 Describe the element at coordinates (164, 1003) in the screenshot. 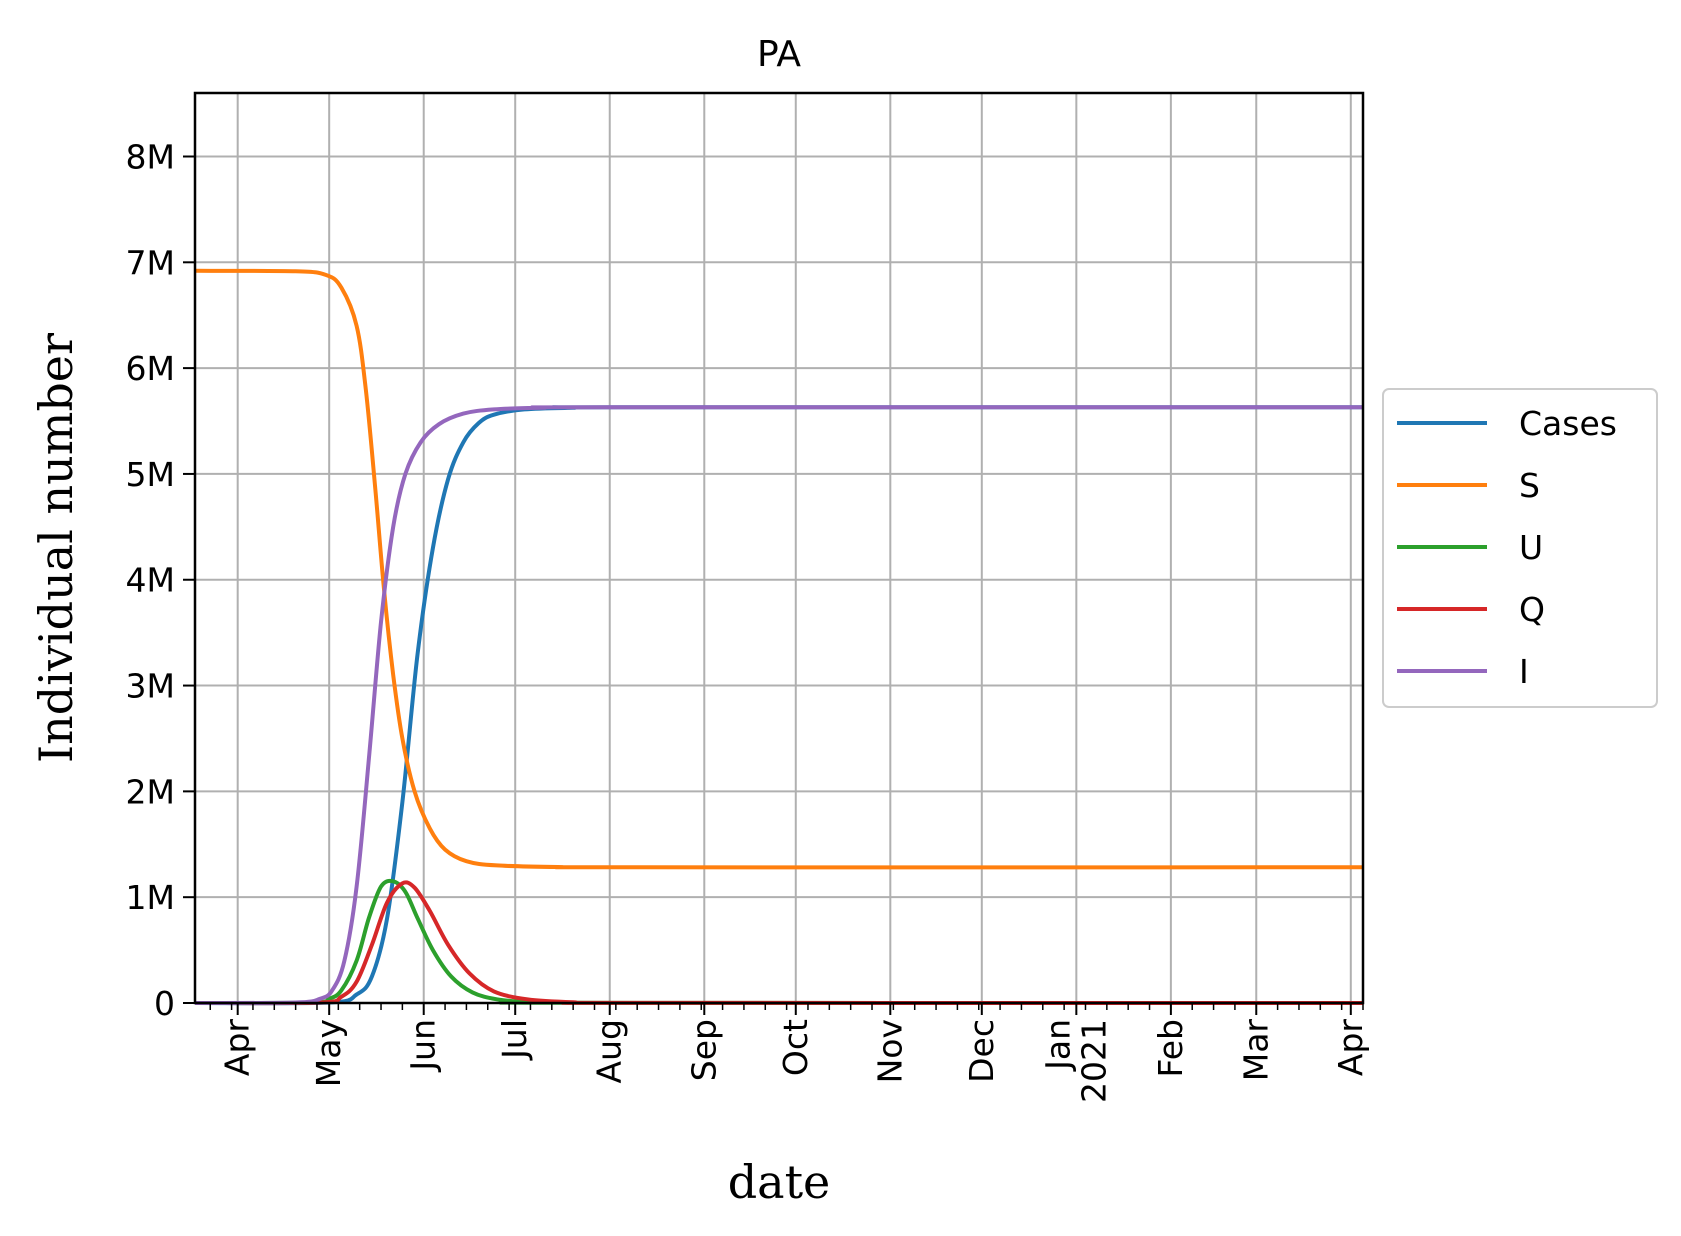

I see `y-tick-label: 0` at that location.